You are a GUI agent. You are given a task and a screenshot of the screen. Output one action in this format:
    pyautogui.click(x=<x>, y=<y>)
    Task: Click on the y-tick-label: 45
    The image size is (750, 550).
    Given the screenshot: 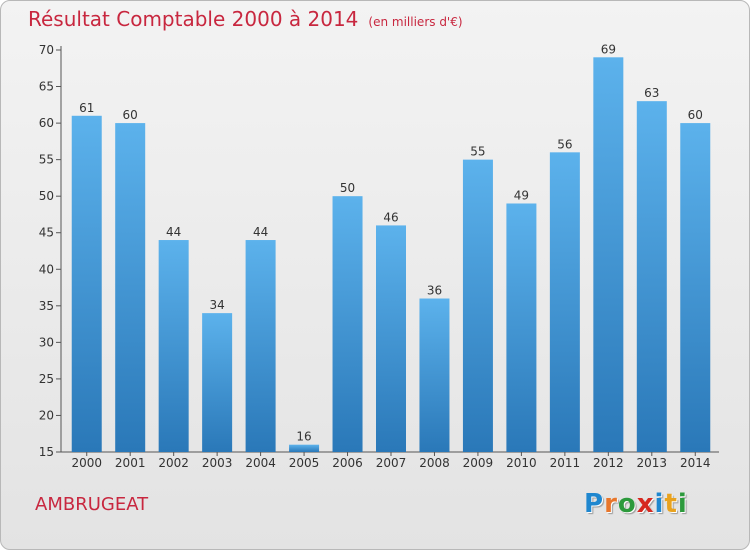 What is the action you would take?
    pyautogui.click(x=46, y=233)
    